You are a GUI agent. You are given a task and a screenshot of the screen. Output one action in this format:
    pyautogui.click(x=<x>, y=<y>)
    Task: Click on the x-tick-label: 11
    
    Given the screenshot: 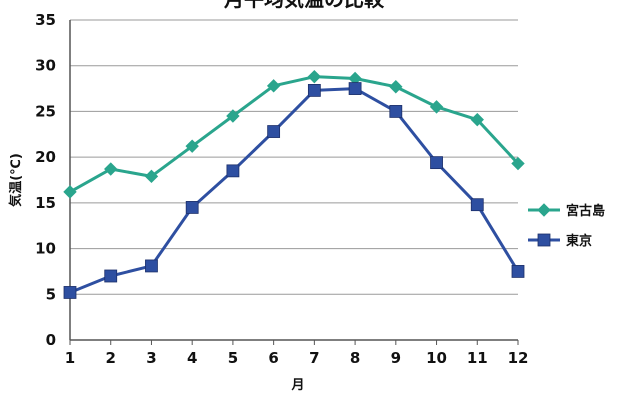 What is the action you would take?
    pyautogui.click(x=477, y=358)
    